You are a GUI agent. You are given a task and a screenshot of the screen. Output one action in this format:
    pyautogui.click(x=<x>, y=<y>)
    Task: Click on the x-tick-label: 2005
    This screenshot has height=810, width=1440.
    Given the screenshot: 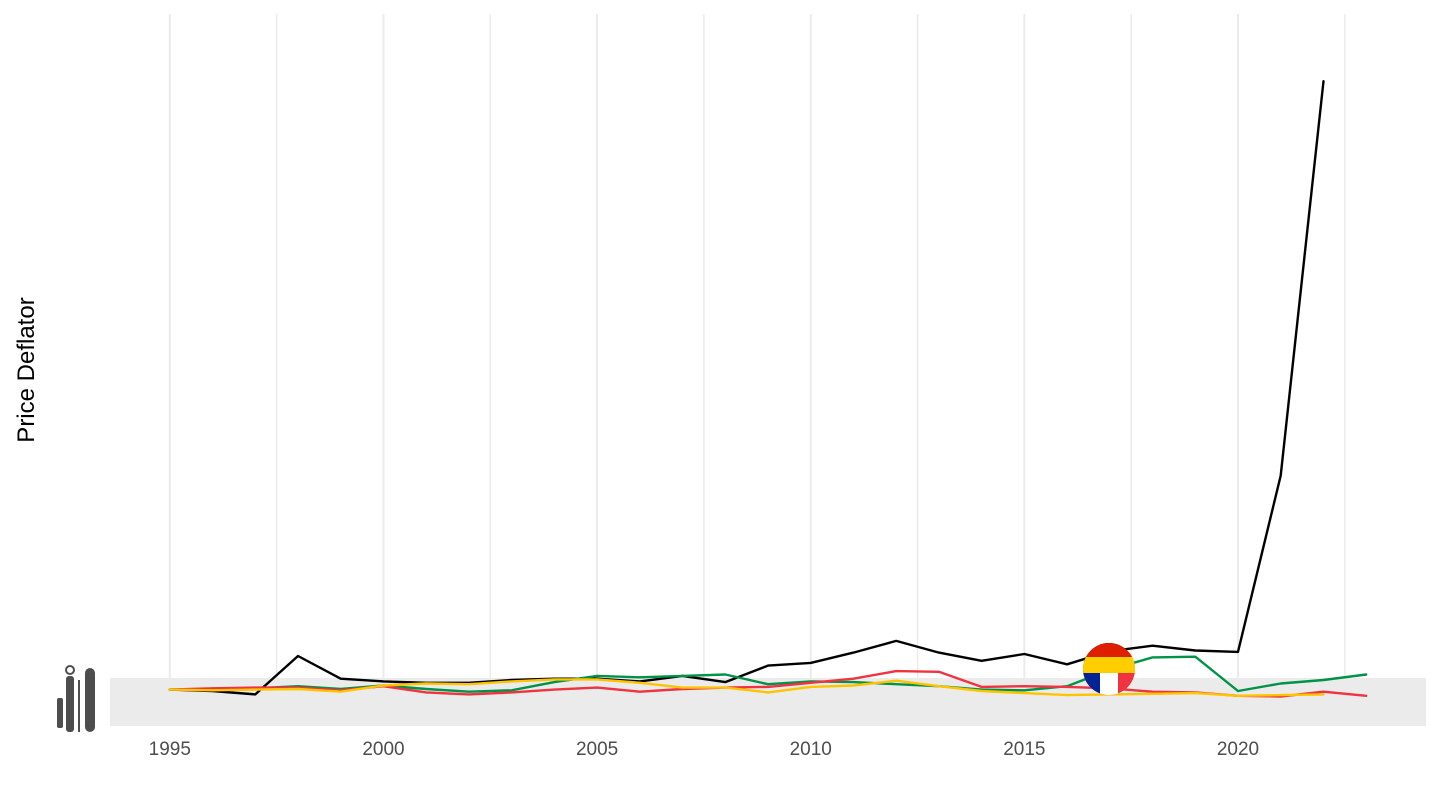 What is the action you would take?
    pyautogui.click(x=597, y=749)
    